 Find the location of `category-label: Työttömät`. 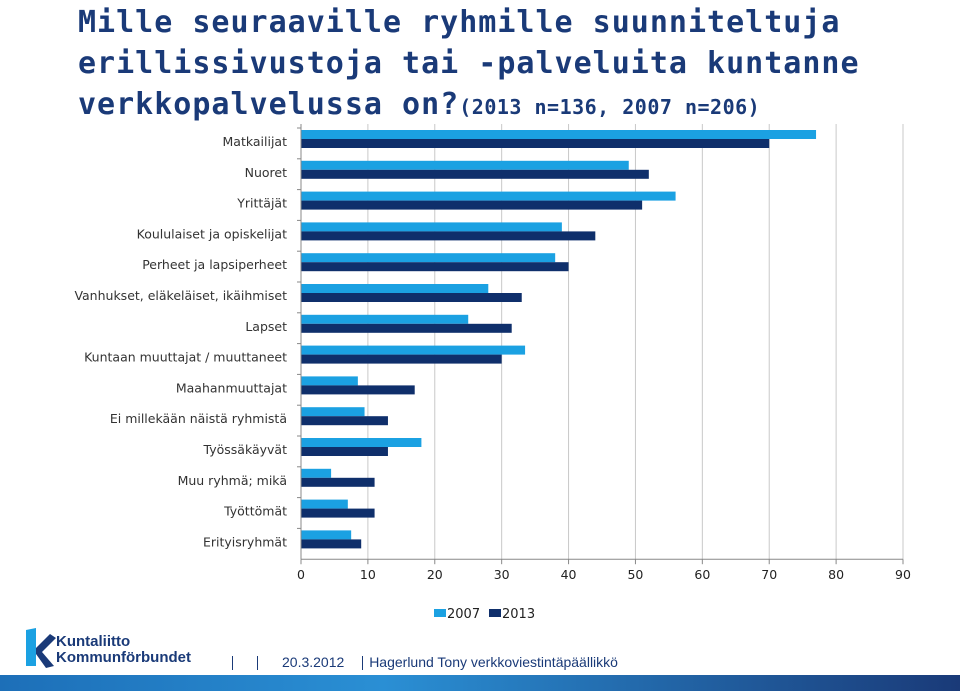

category-label: Työttömät is located at coordinates (255, 511).